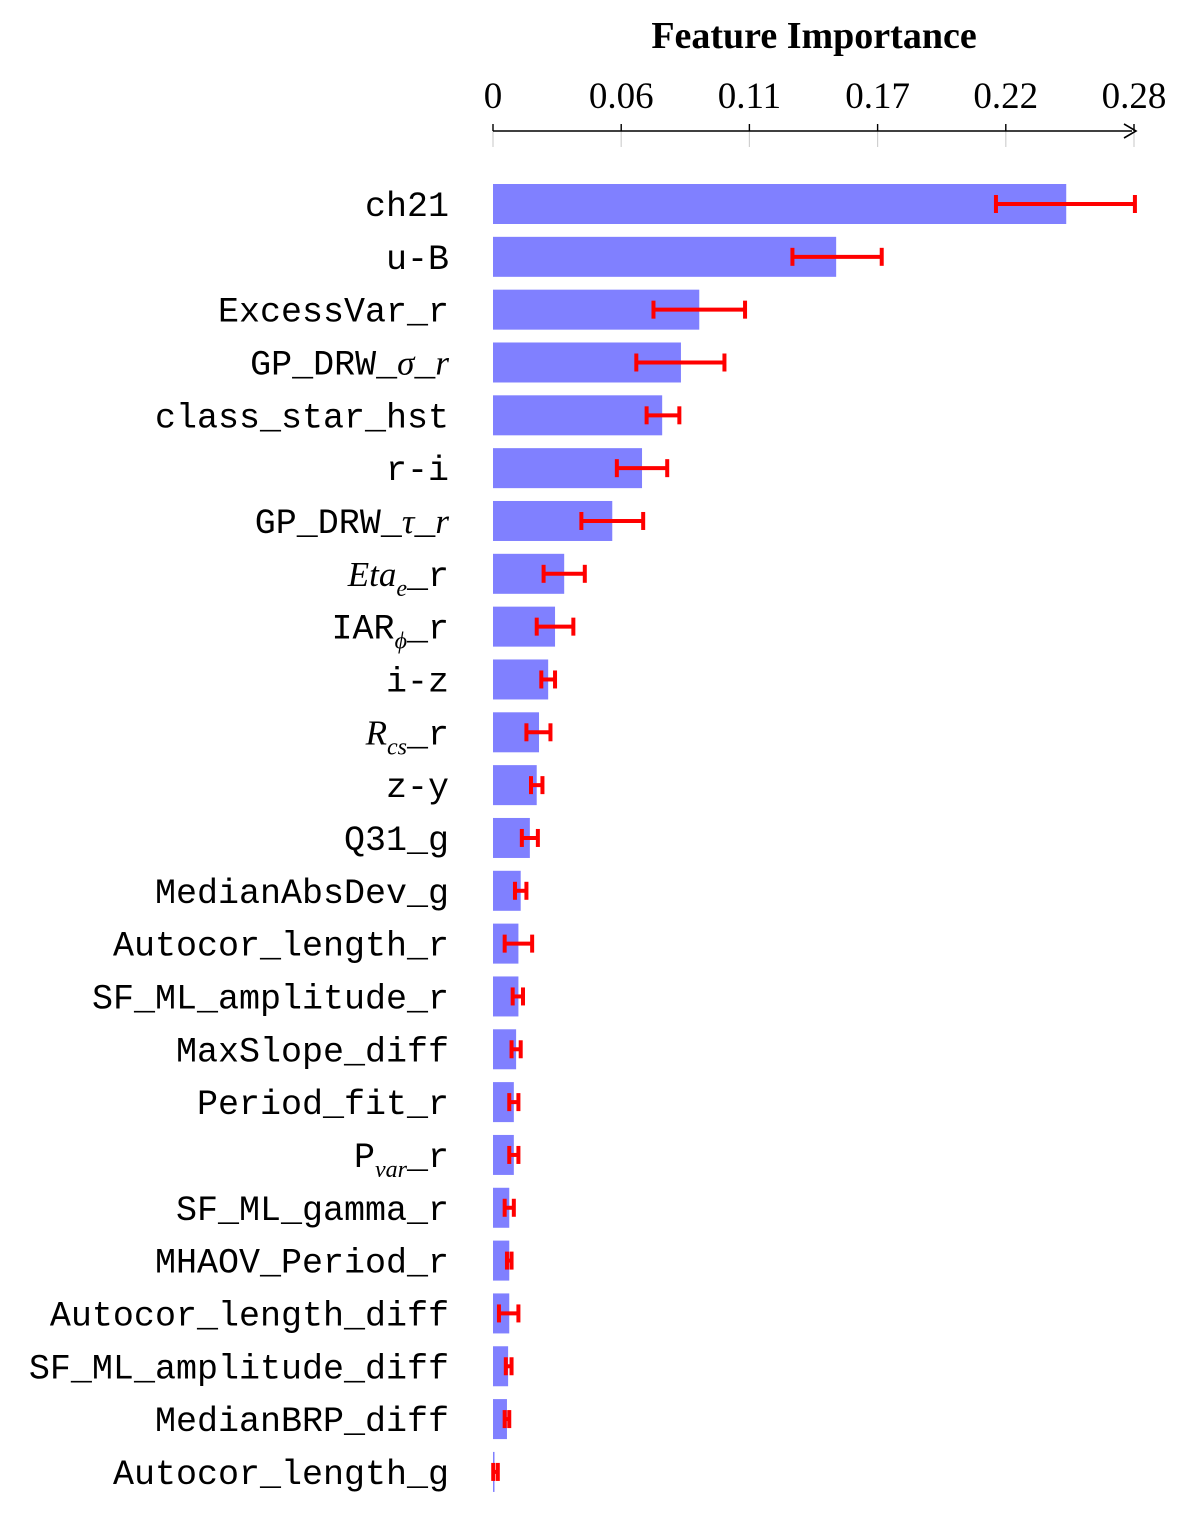  I want to click on category-label: MaxSlope_diff, so click(312, 1052).